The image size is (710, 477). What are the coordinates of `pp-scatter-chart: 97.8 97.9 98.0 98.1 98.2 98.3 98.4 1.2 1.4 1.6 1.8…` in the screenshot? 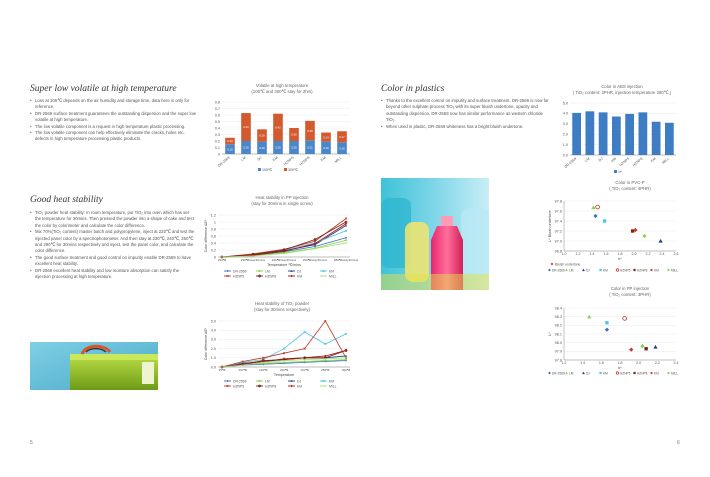 It's located at (613, 340).